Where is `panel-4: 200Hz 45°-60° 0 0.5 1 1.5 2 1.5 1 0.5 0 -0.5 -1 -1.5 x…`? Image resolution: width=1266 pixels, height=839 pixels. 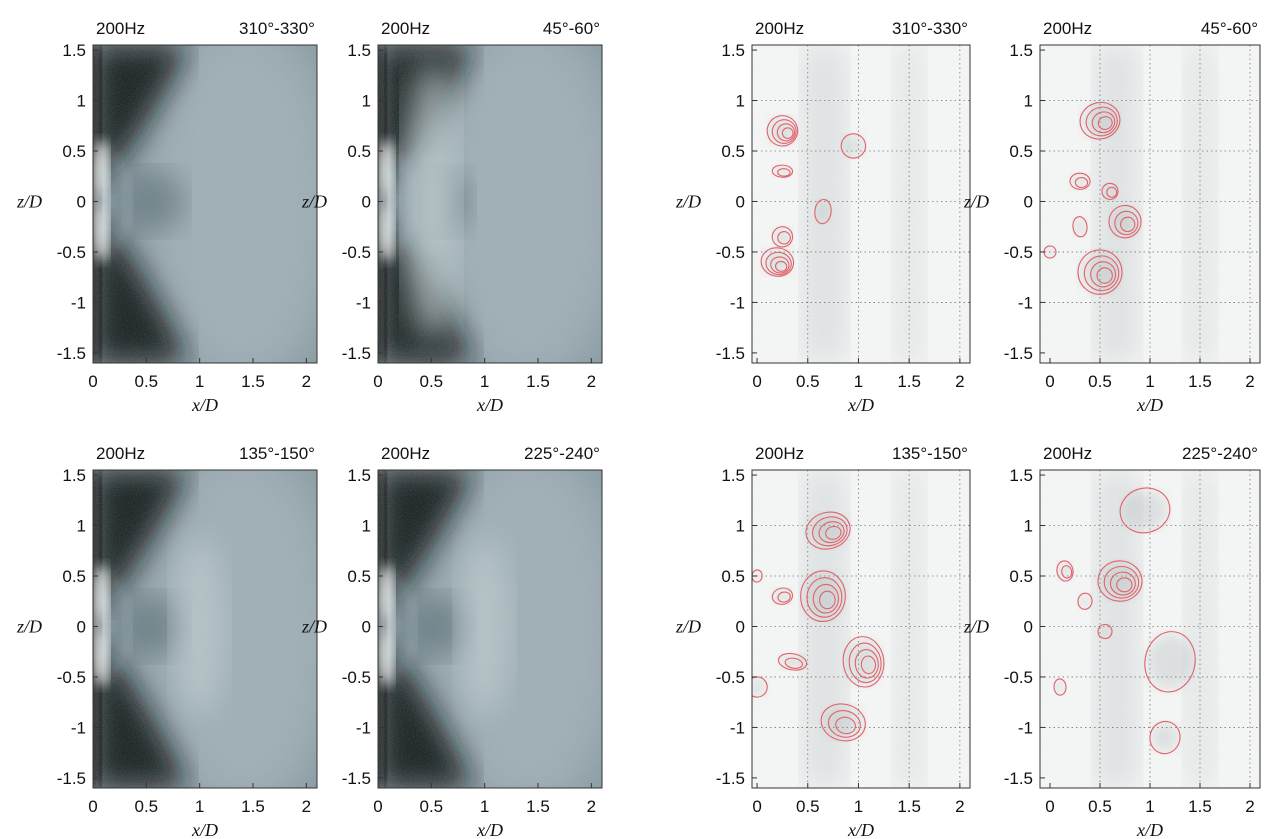
panel-4: 200Hz 45°-60° 0 0.5 1 1.5 2 1.5 1 0.5 0 -0.5 -1 -1.5 x… is located at coordinates (1112, 217).